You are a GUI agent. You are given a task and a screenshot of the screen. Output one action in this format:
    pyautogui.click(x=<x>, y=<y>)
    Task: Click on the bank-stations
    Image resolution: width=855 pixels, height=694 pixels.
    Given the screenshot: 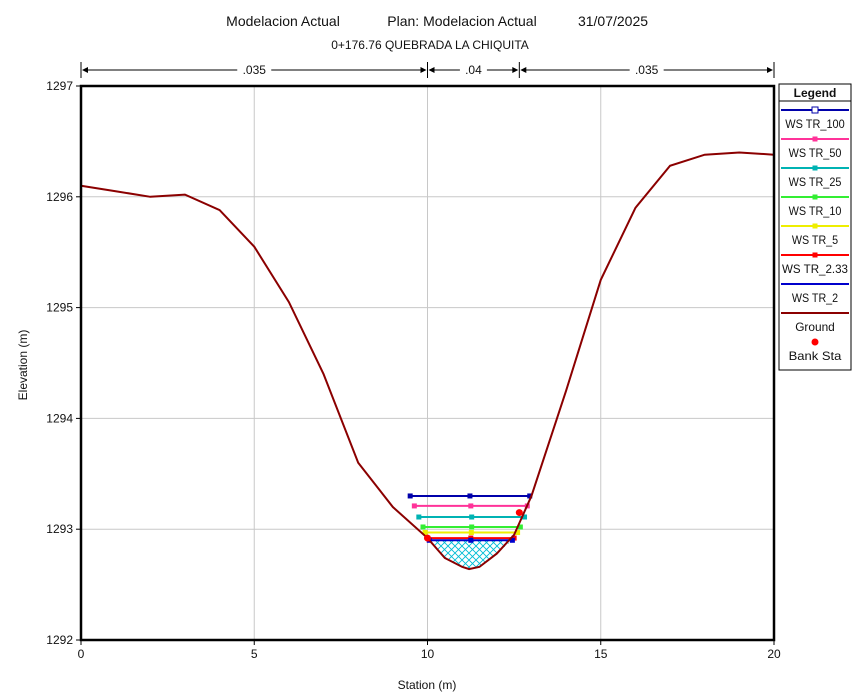 What is the action you would take?
    pyautogui.click(x=473, y=525)
    